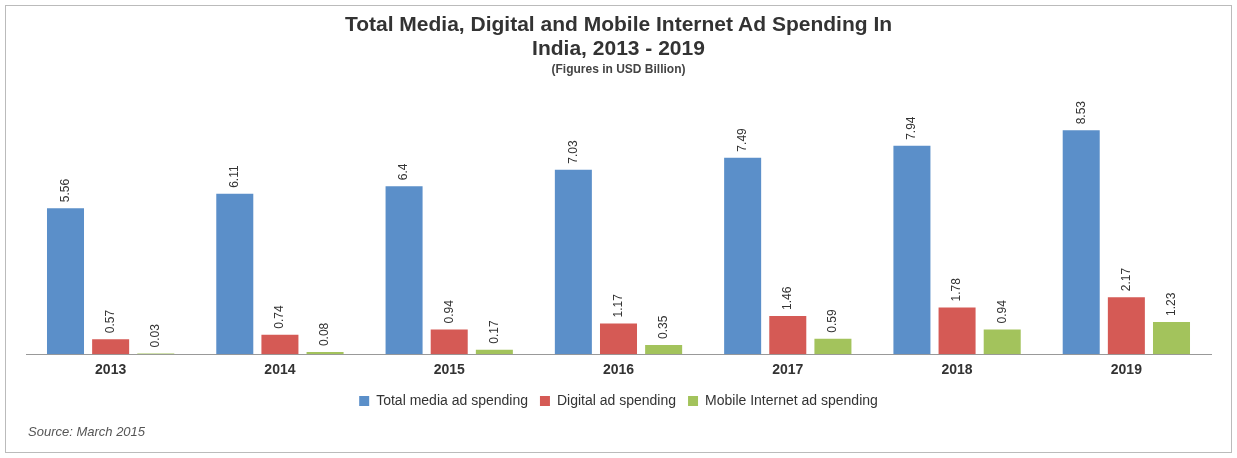 The height and width of the screenshot is (458, 1237). I want to click on data-label: 7.49, so click(741, 139).